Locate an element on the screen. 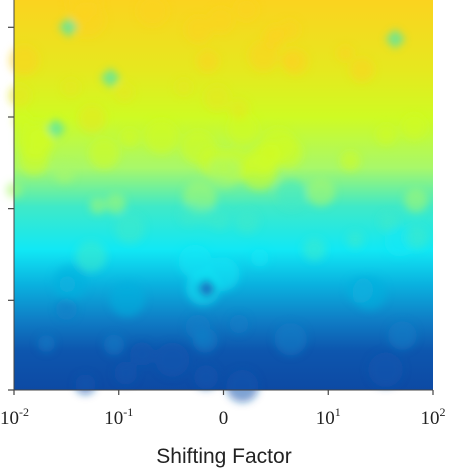  x-tick-label: 10¹ is located at coordinates (328, 417).